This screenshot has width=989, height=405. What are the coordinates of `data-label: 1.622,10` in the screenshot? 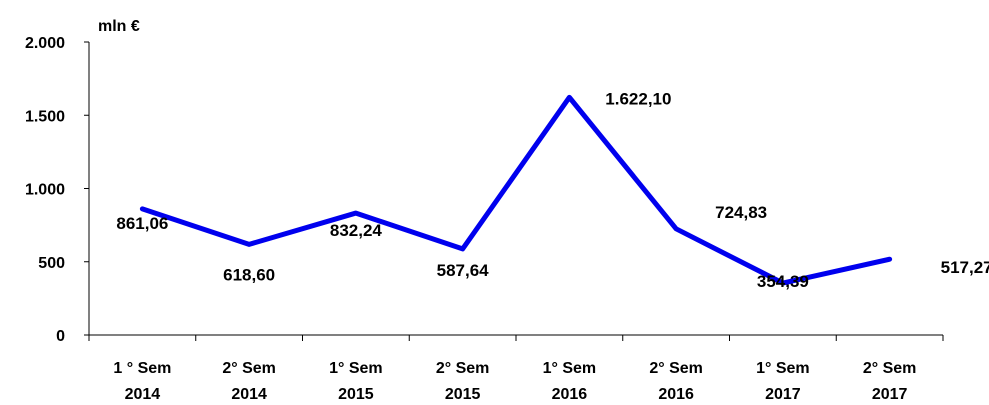 It's located at (638, 98).